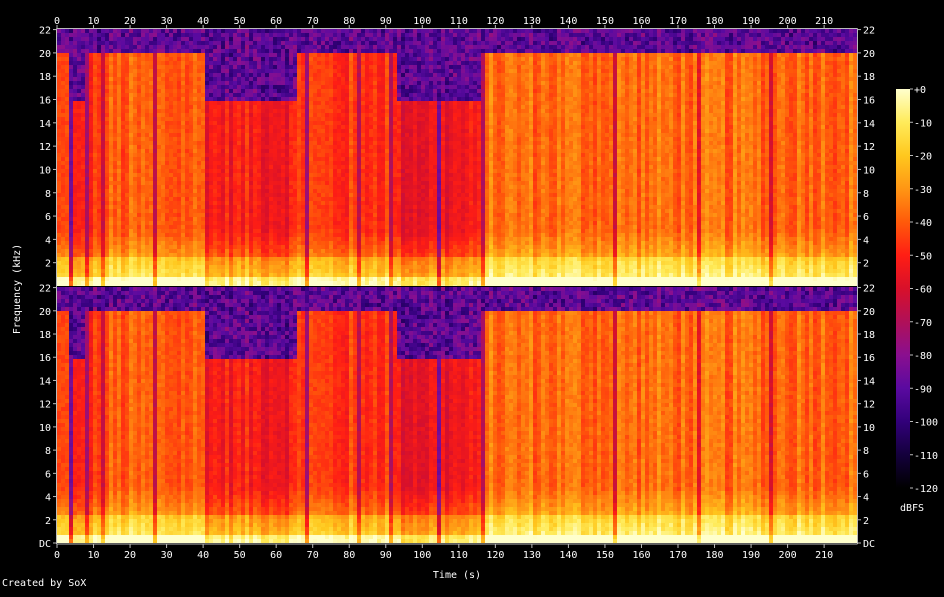  I want to click on x-tick-label-top: 70, so click(313, 21).